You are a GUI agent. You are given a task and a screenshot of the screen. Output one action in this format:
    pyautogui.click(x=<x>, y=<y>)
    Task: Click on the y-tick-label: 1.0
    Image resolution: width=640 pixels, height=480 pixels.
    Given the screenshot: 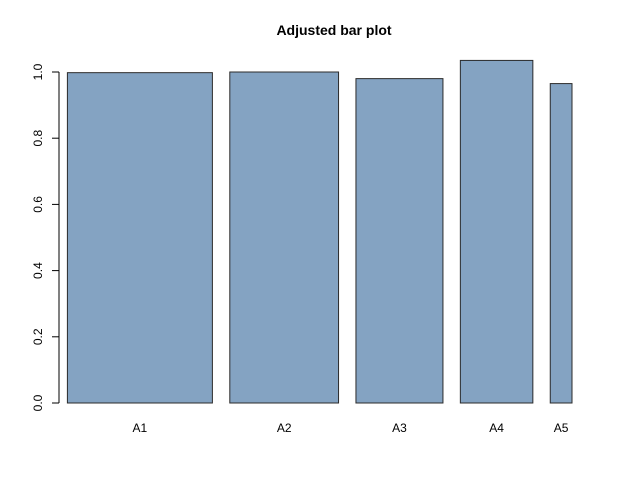 What is the action you would take?
    pyautogui.click(x=38, y=71)
    